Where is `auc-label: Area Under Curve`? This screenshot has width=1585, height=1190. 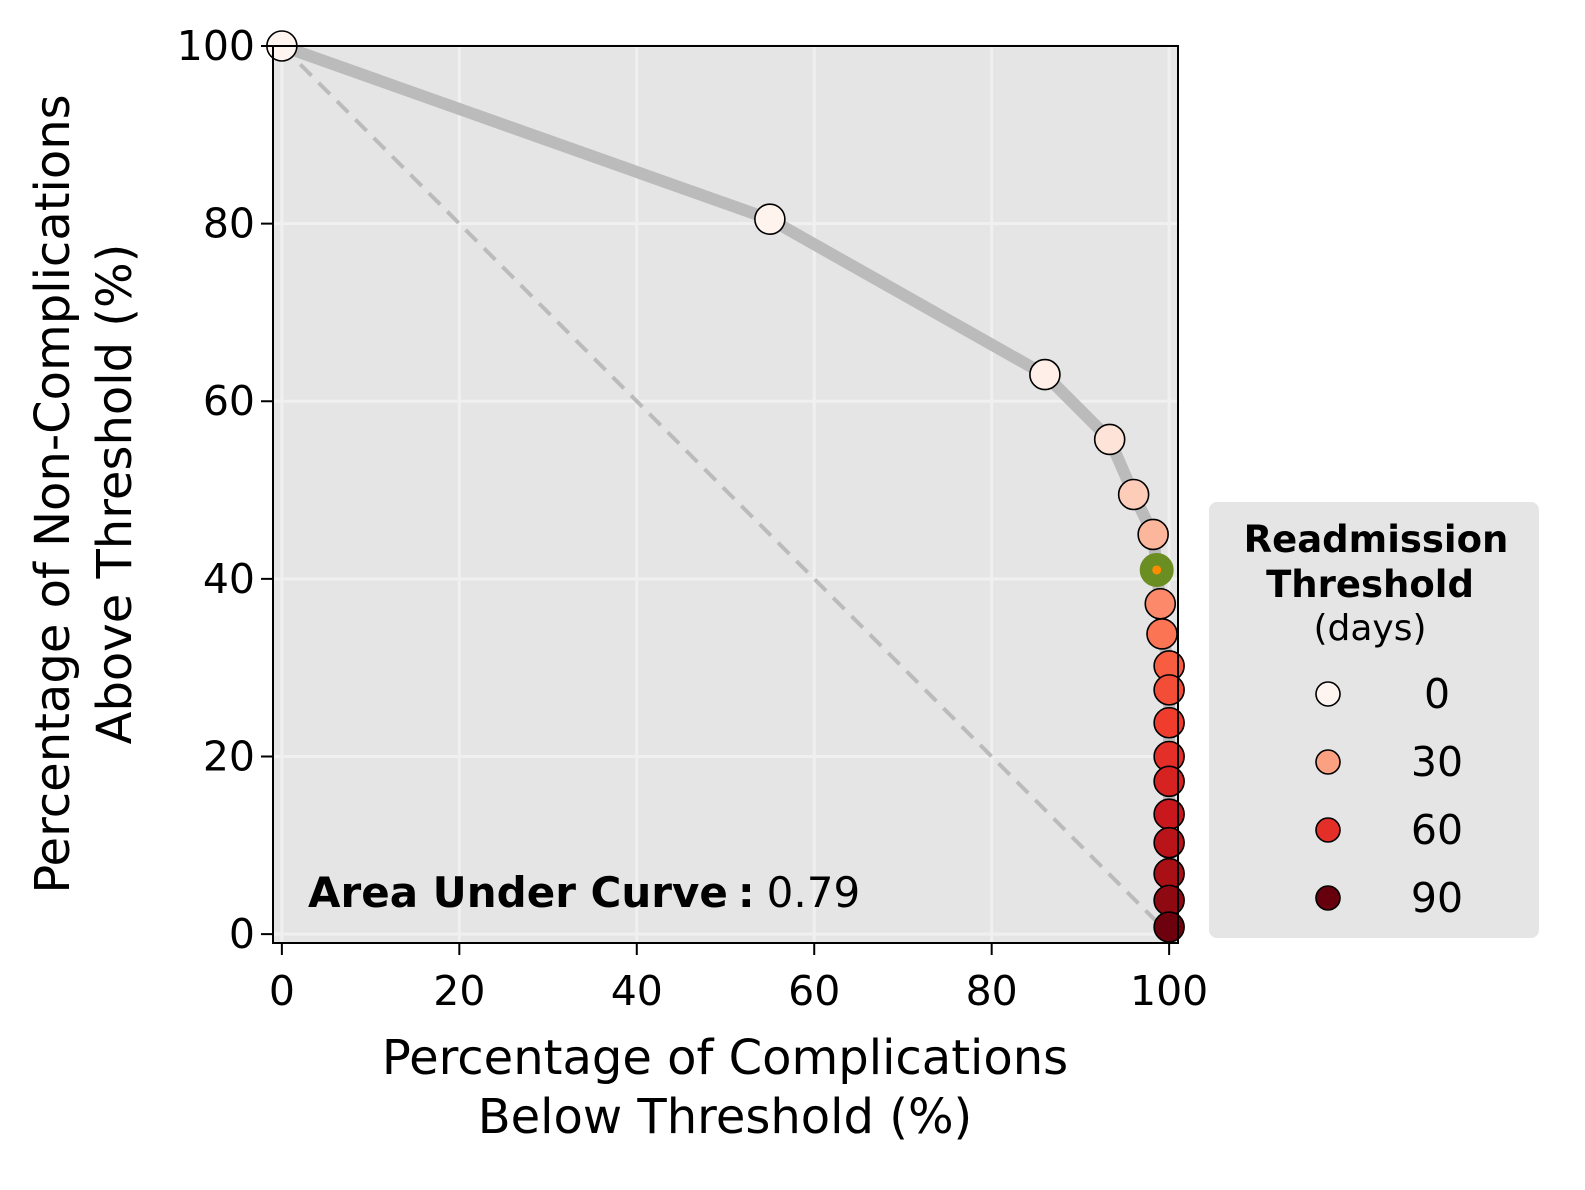
auc-label: Area Under Curve is located at coordinates (518, 892).